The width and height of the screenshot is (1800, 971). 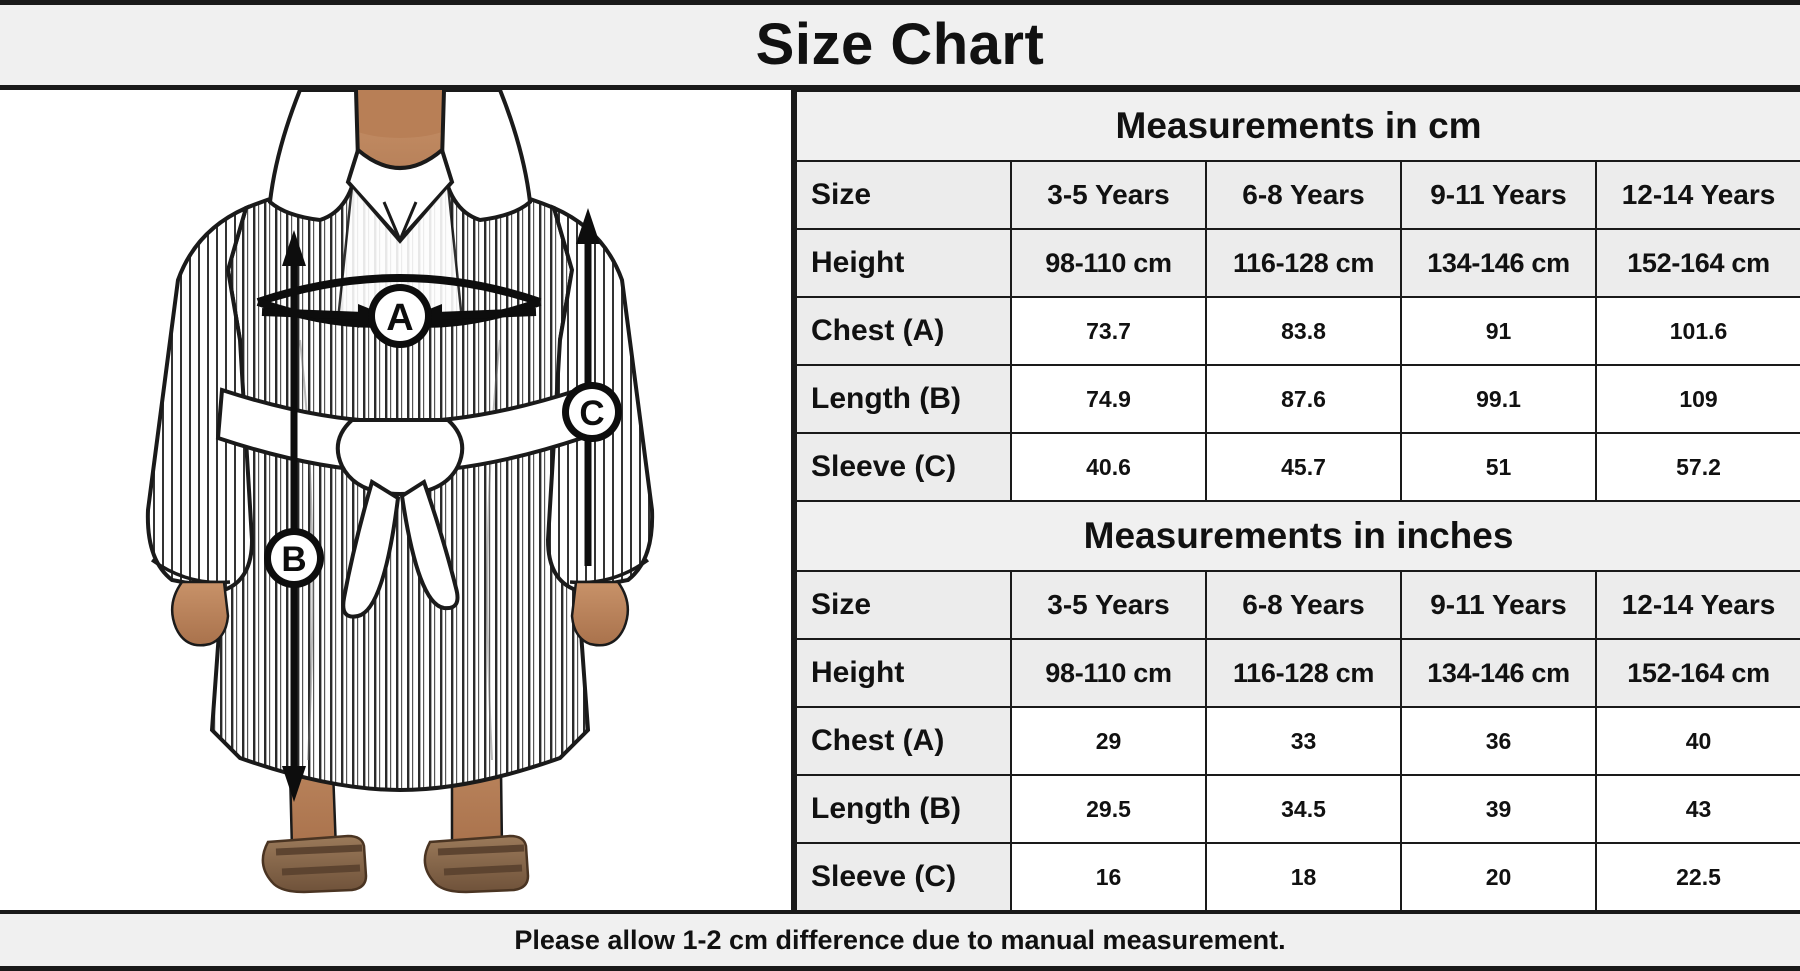 I want to click on cell-inches-length-1: 34.5, so click(x=1303, y=809).